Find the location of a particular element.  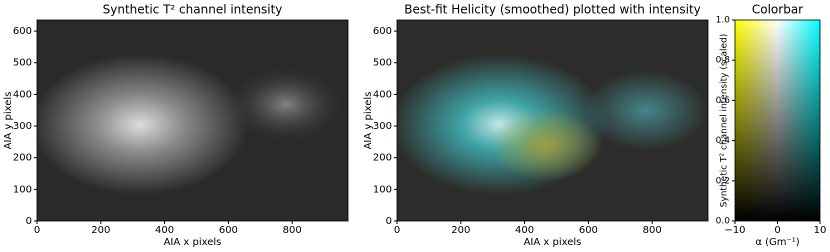

panel-title: Colorbar is located at coordinates (777, 10).